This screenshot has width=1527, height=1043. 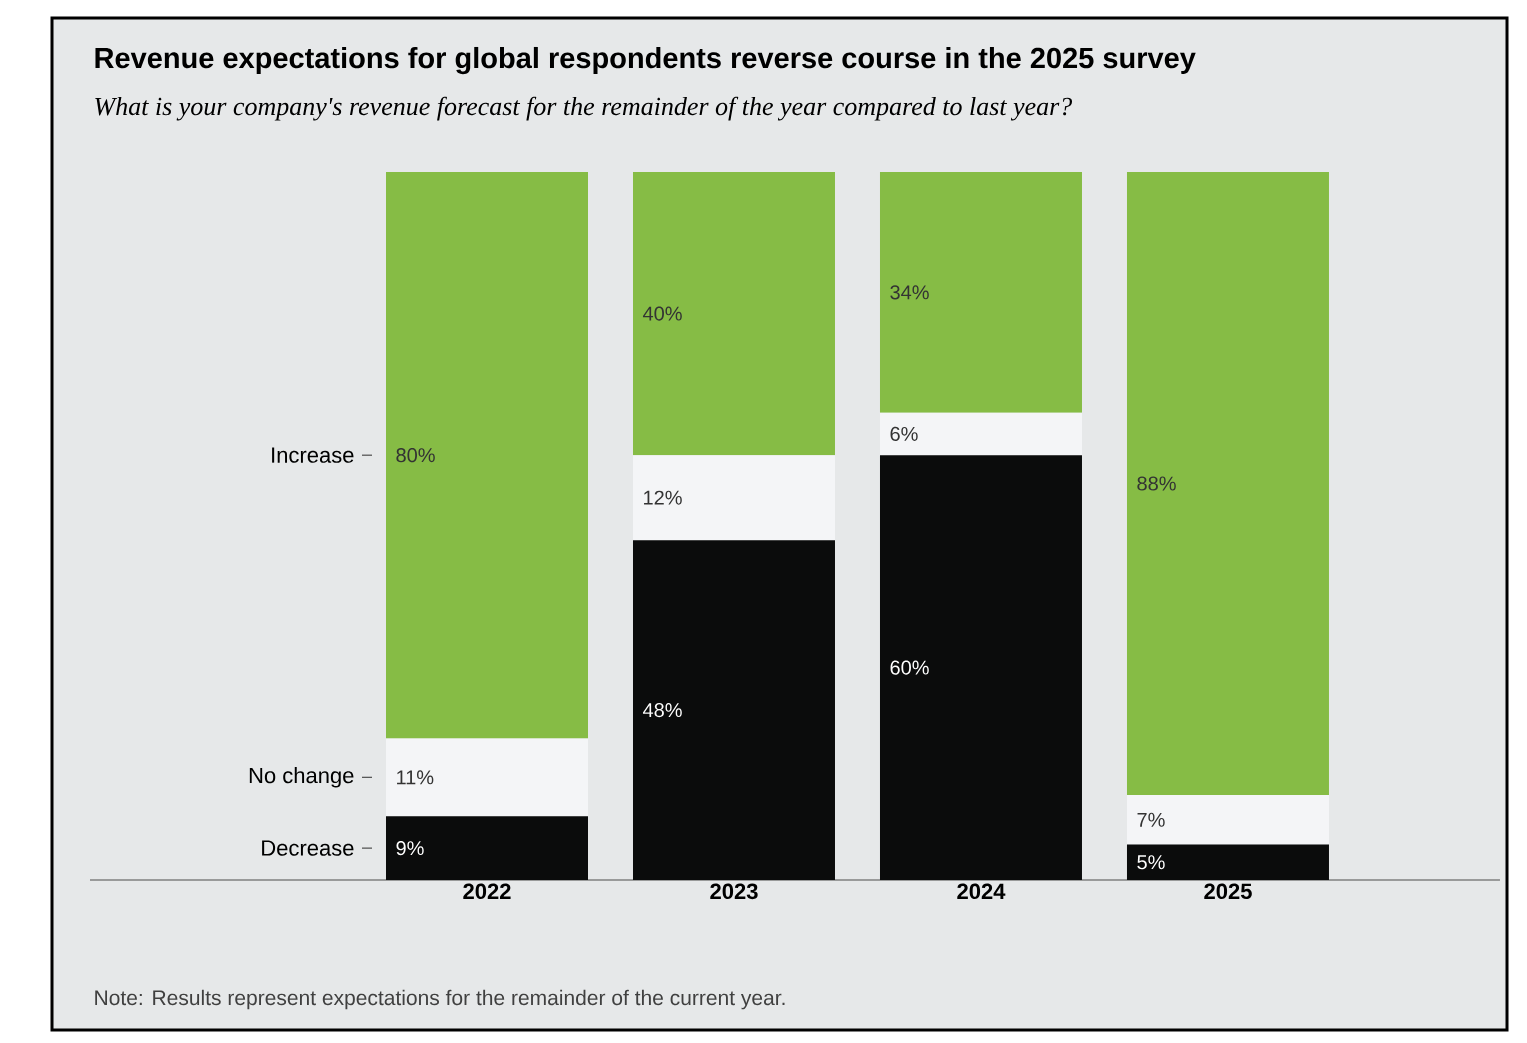 What do you see at coordinates (981, 891) in the screenshot?
I see `x-tick-label: 2024` at bounding box center [981, 891].